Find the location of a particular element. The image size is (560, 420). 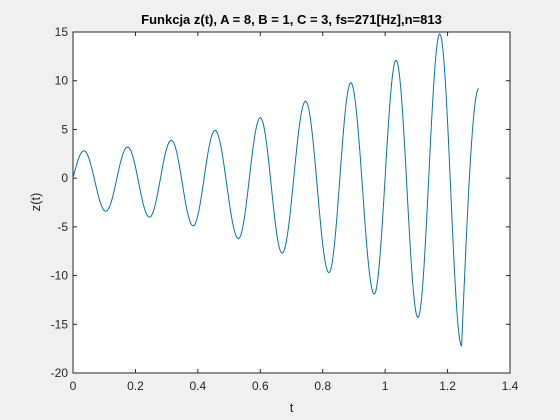

y-tick-label: 5 is located at coordinates (64, 129).